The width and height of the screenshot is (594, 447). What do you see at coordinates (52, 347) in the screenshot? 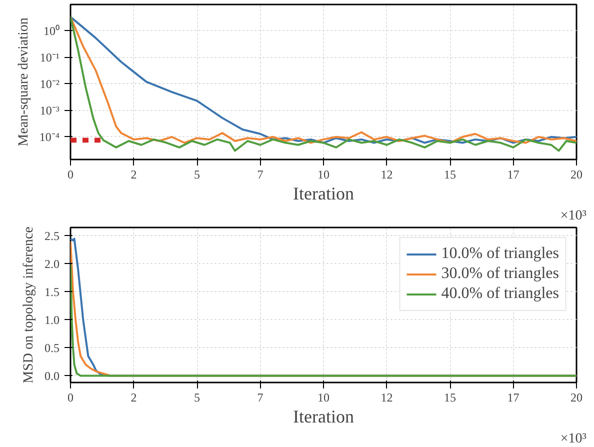
I see `y-tick-label: 0.5` at bounding box center [52, 347].